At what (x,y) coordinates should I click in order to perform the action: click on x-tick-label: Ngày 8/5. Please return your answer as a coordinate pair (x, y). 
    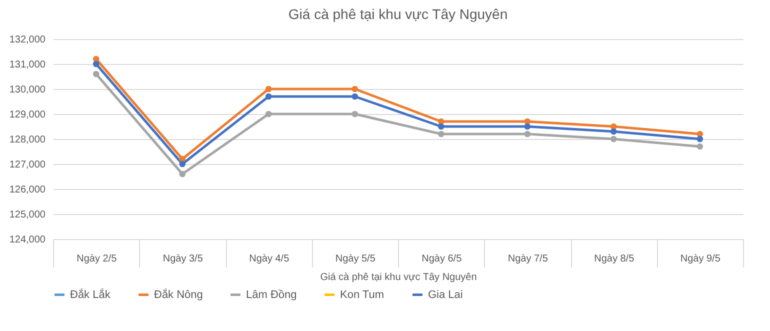
    Looking at the image, I should click on (614, 259).